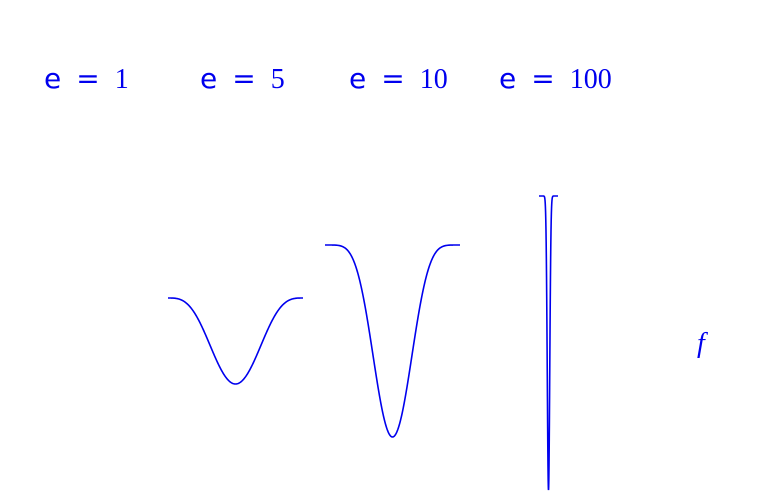 Image resolution: width=783 pixels, height=502 pixels. What do you see at coordinates (555, 78) in the screenshot?
I see `label-e-100: e = 100` at bounding box center [555, 78].